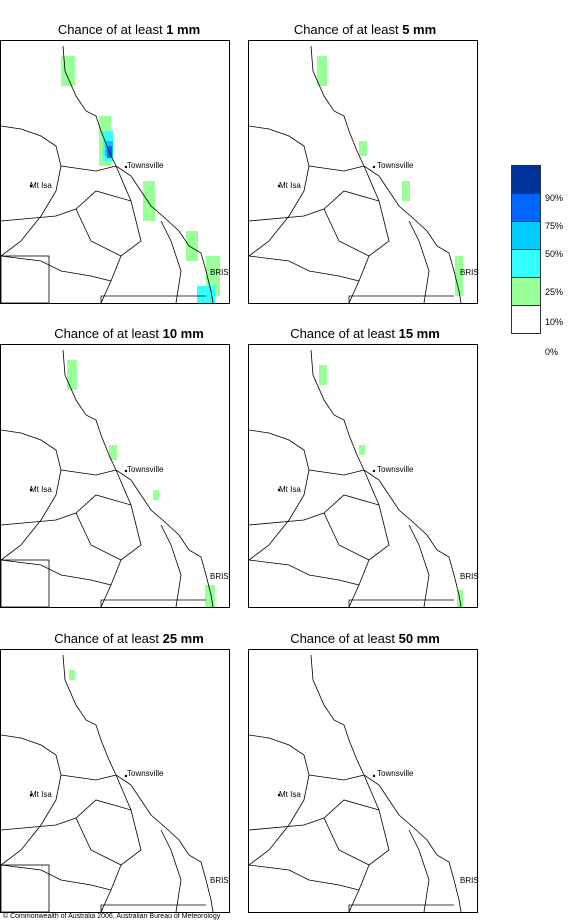 The image size is (570, 923). I want to click on legend-label: 25%, so click(554, 292).